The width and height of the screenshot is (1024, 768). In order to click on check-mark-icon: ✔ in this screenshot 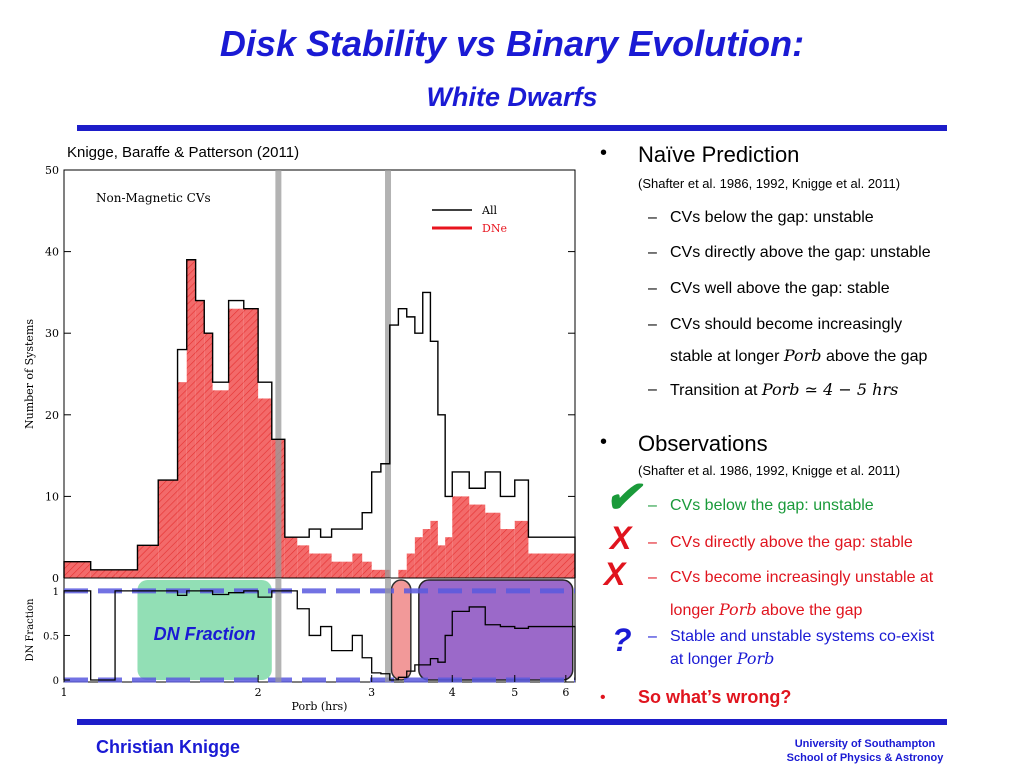, I will do `click(622, 497)`.